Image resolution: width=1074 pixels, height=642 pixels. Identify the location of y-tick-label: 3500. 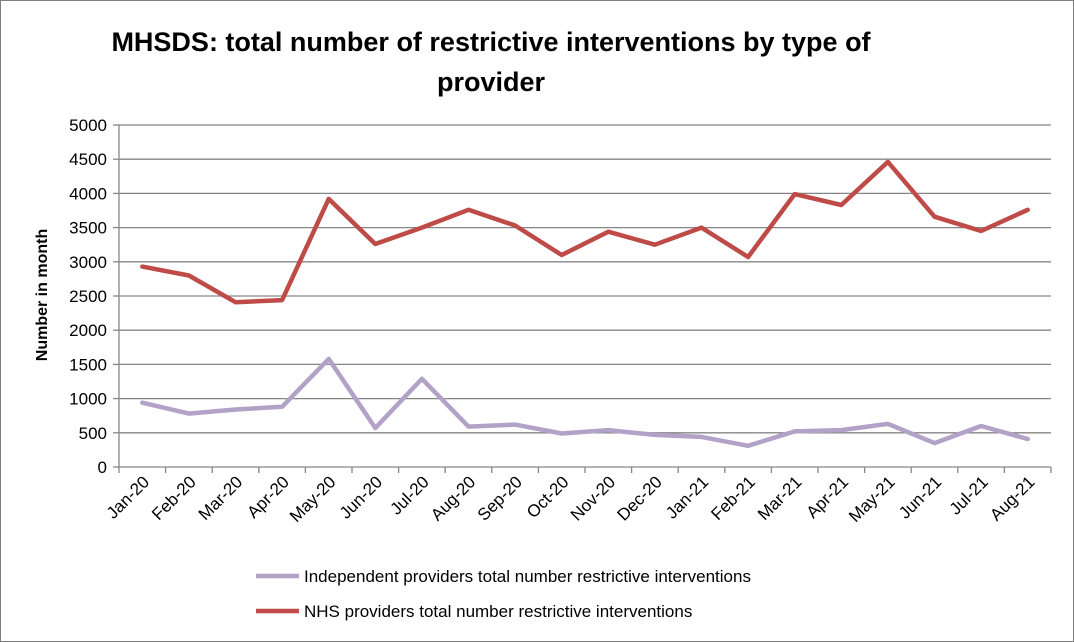
(88, 228).